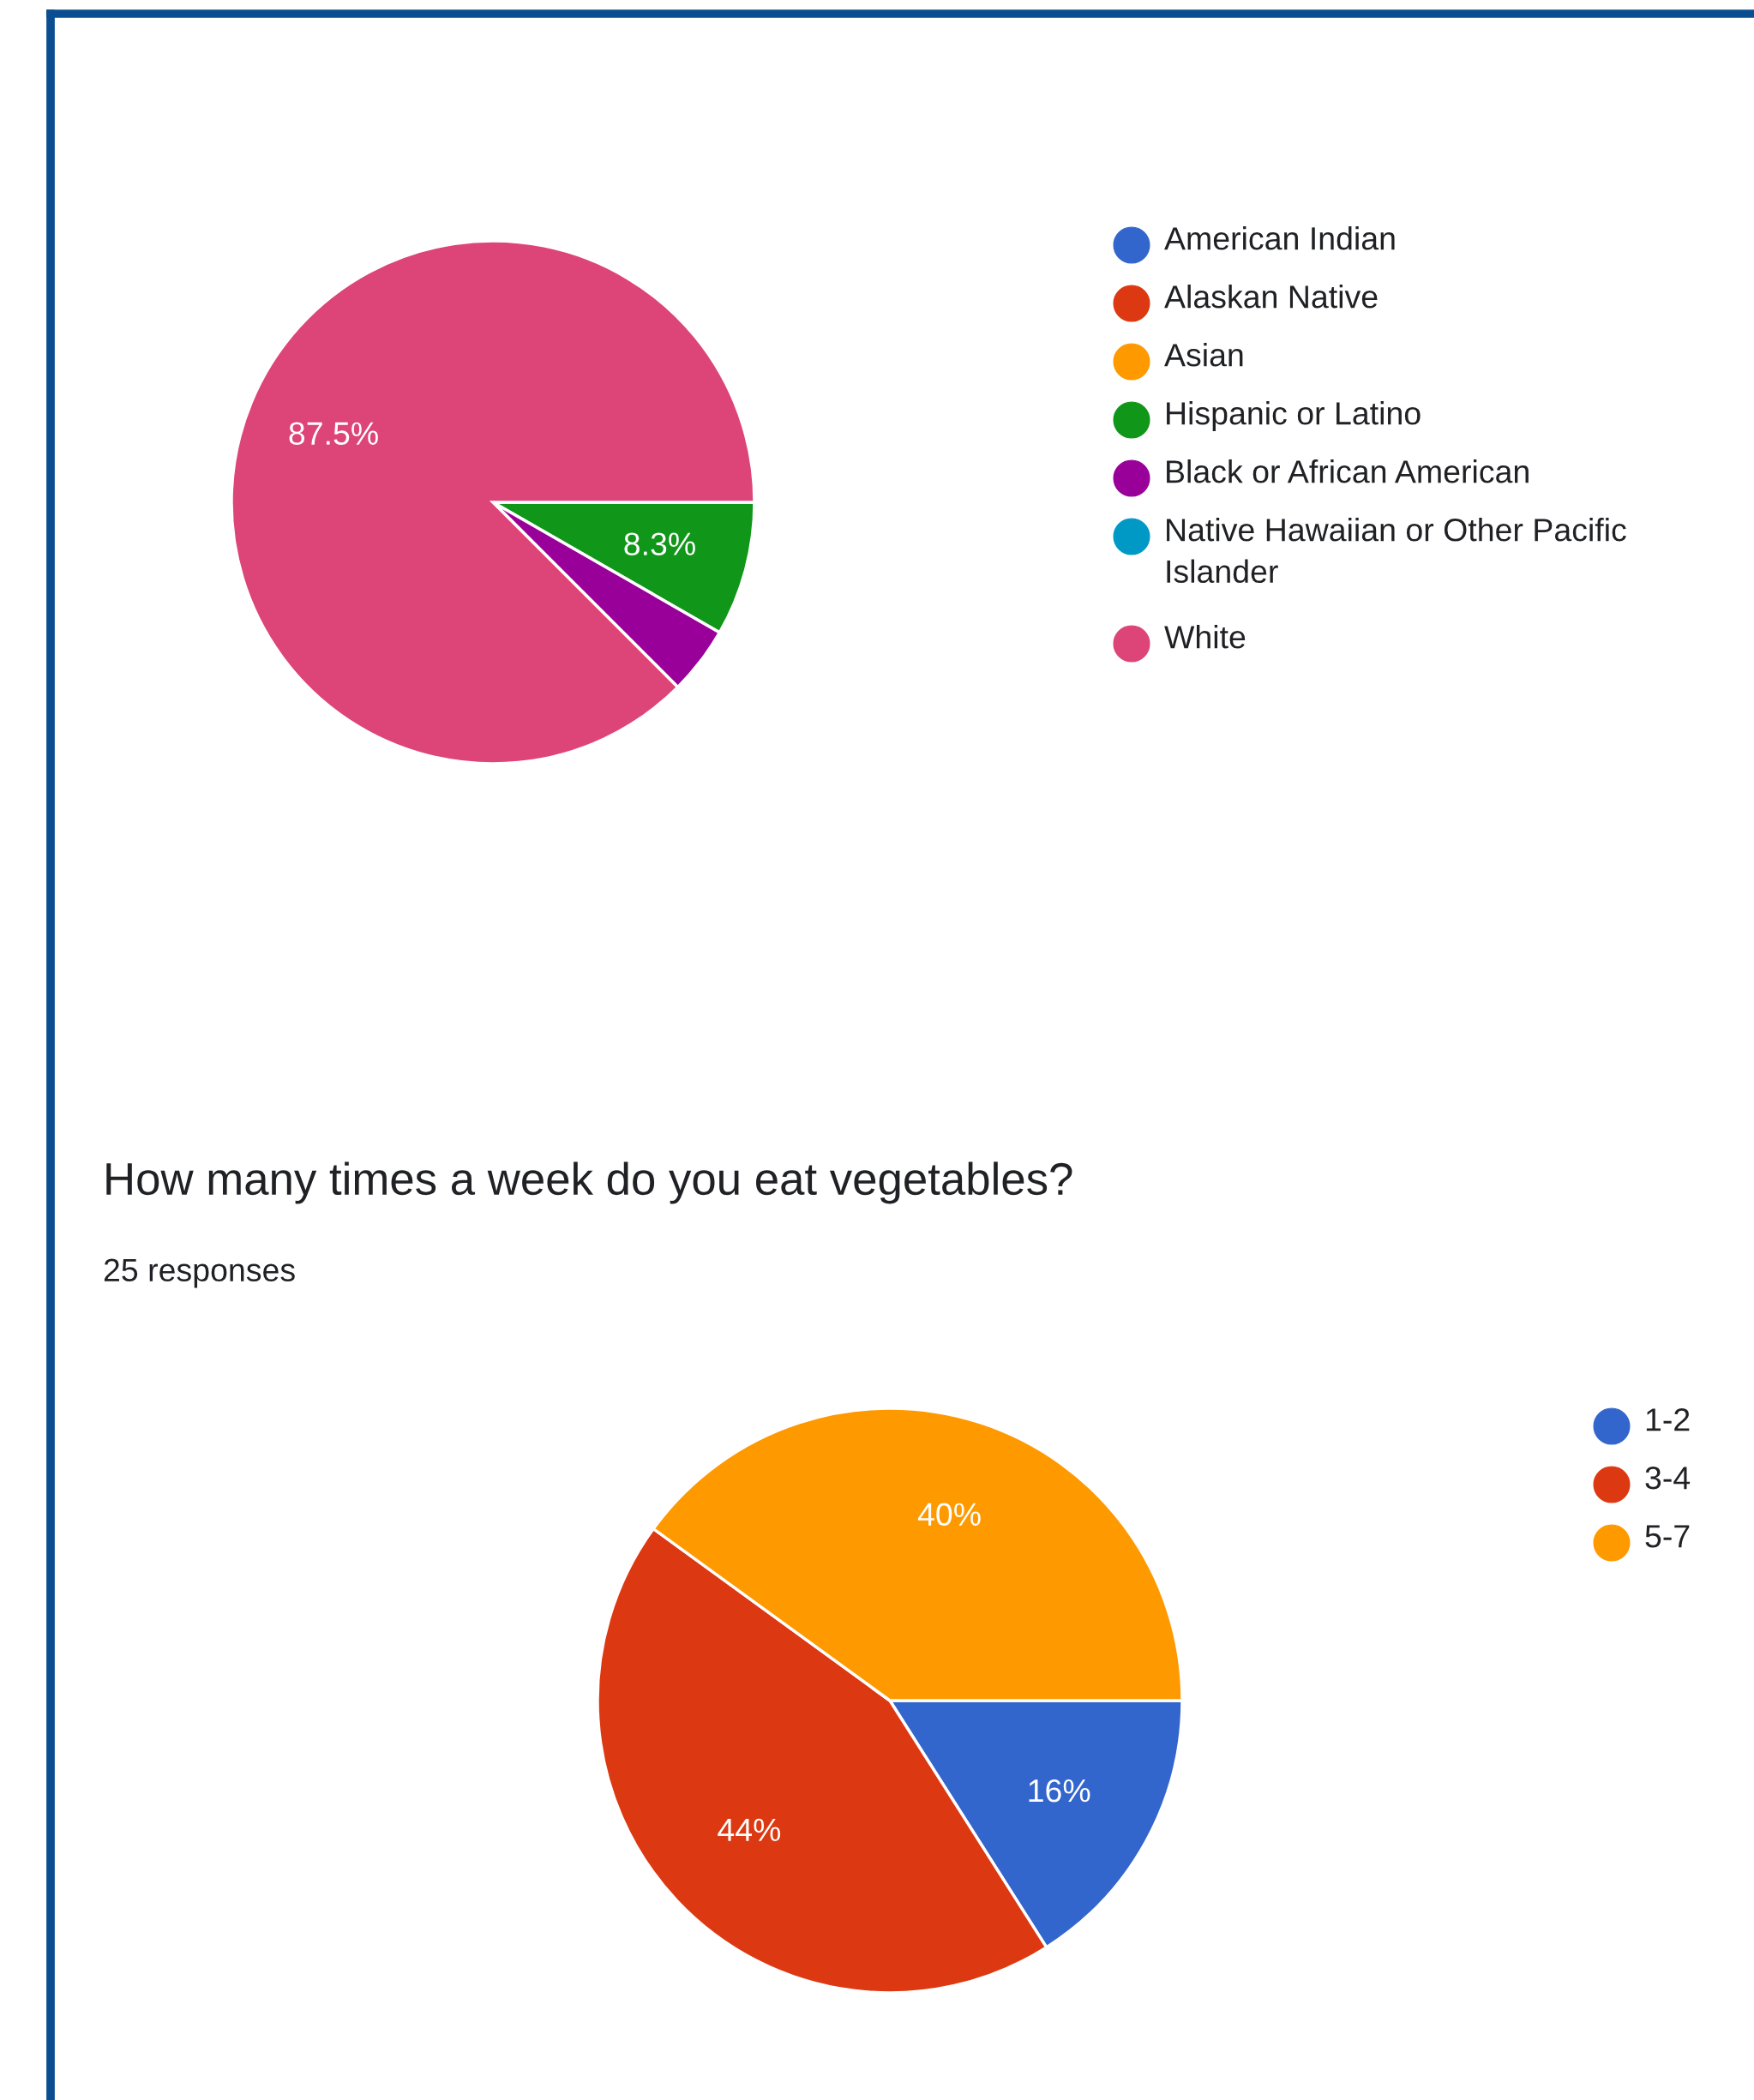 This screenshot has width=1754, height=2100. What do you see at coordinates (1059, 1791) in the screenshot?
I see `data-label: 16%` at bounding box center [1059, 1791].